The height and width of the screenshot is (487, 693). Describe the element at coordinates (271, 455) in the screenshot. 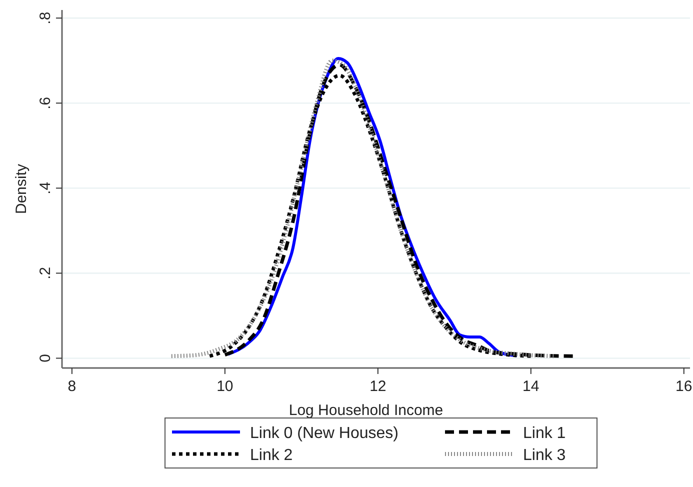

I see `legend-label: Link 2` at that location.